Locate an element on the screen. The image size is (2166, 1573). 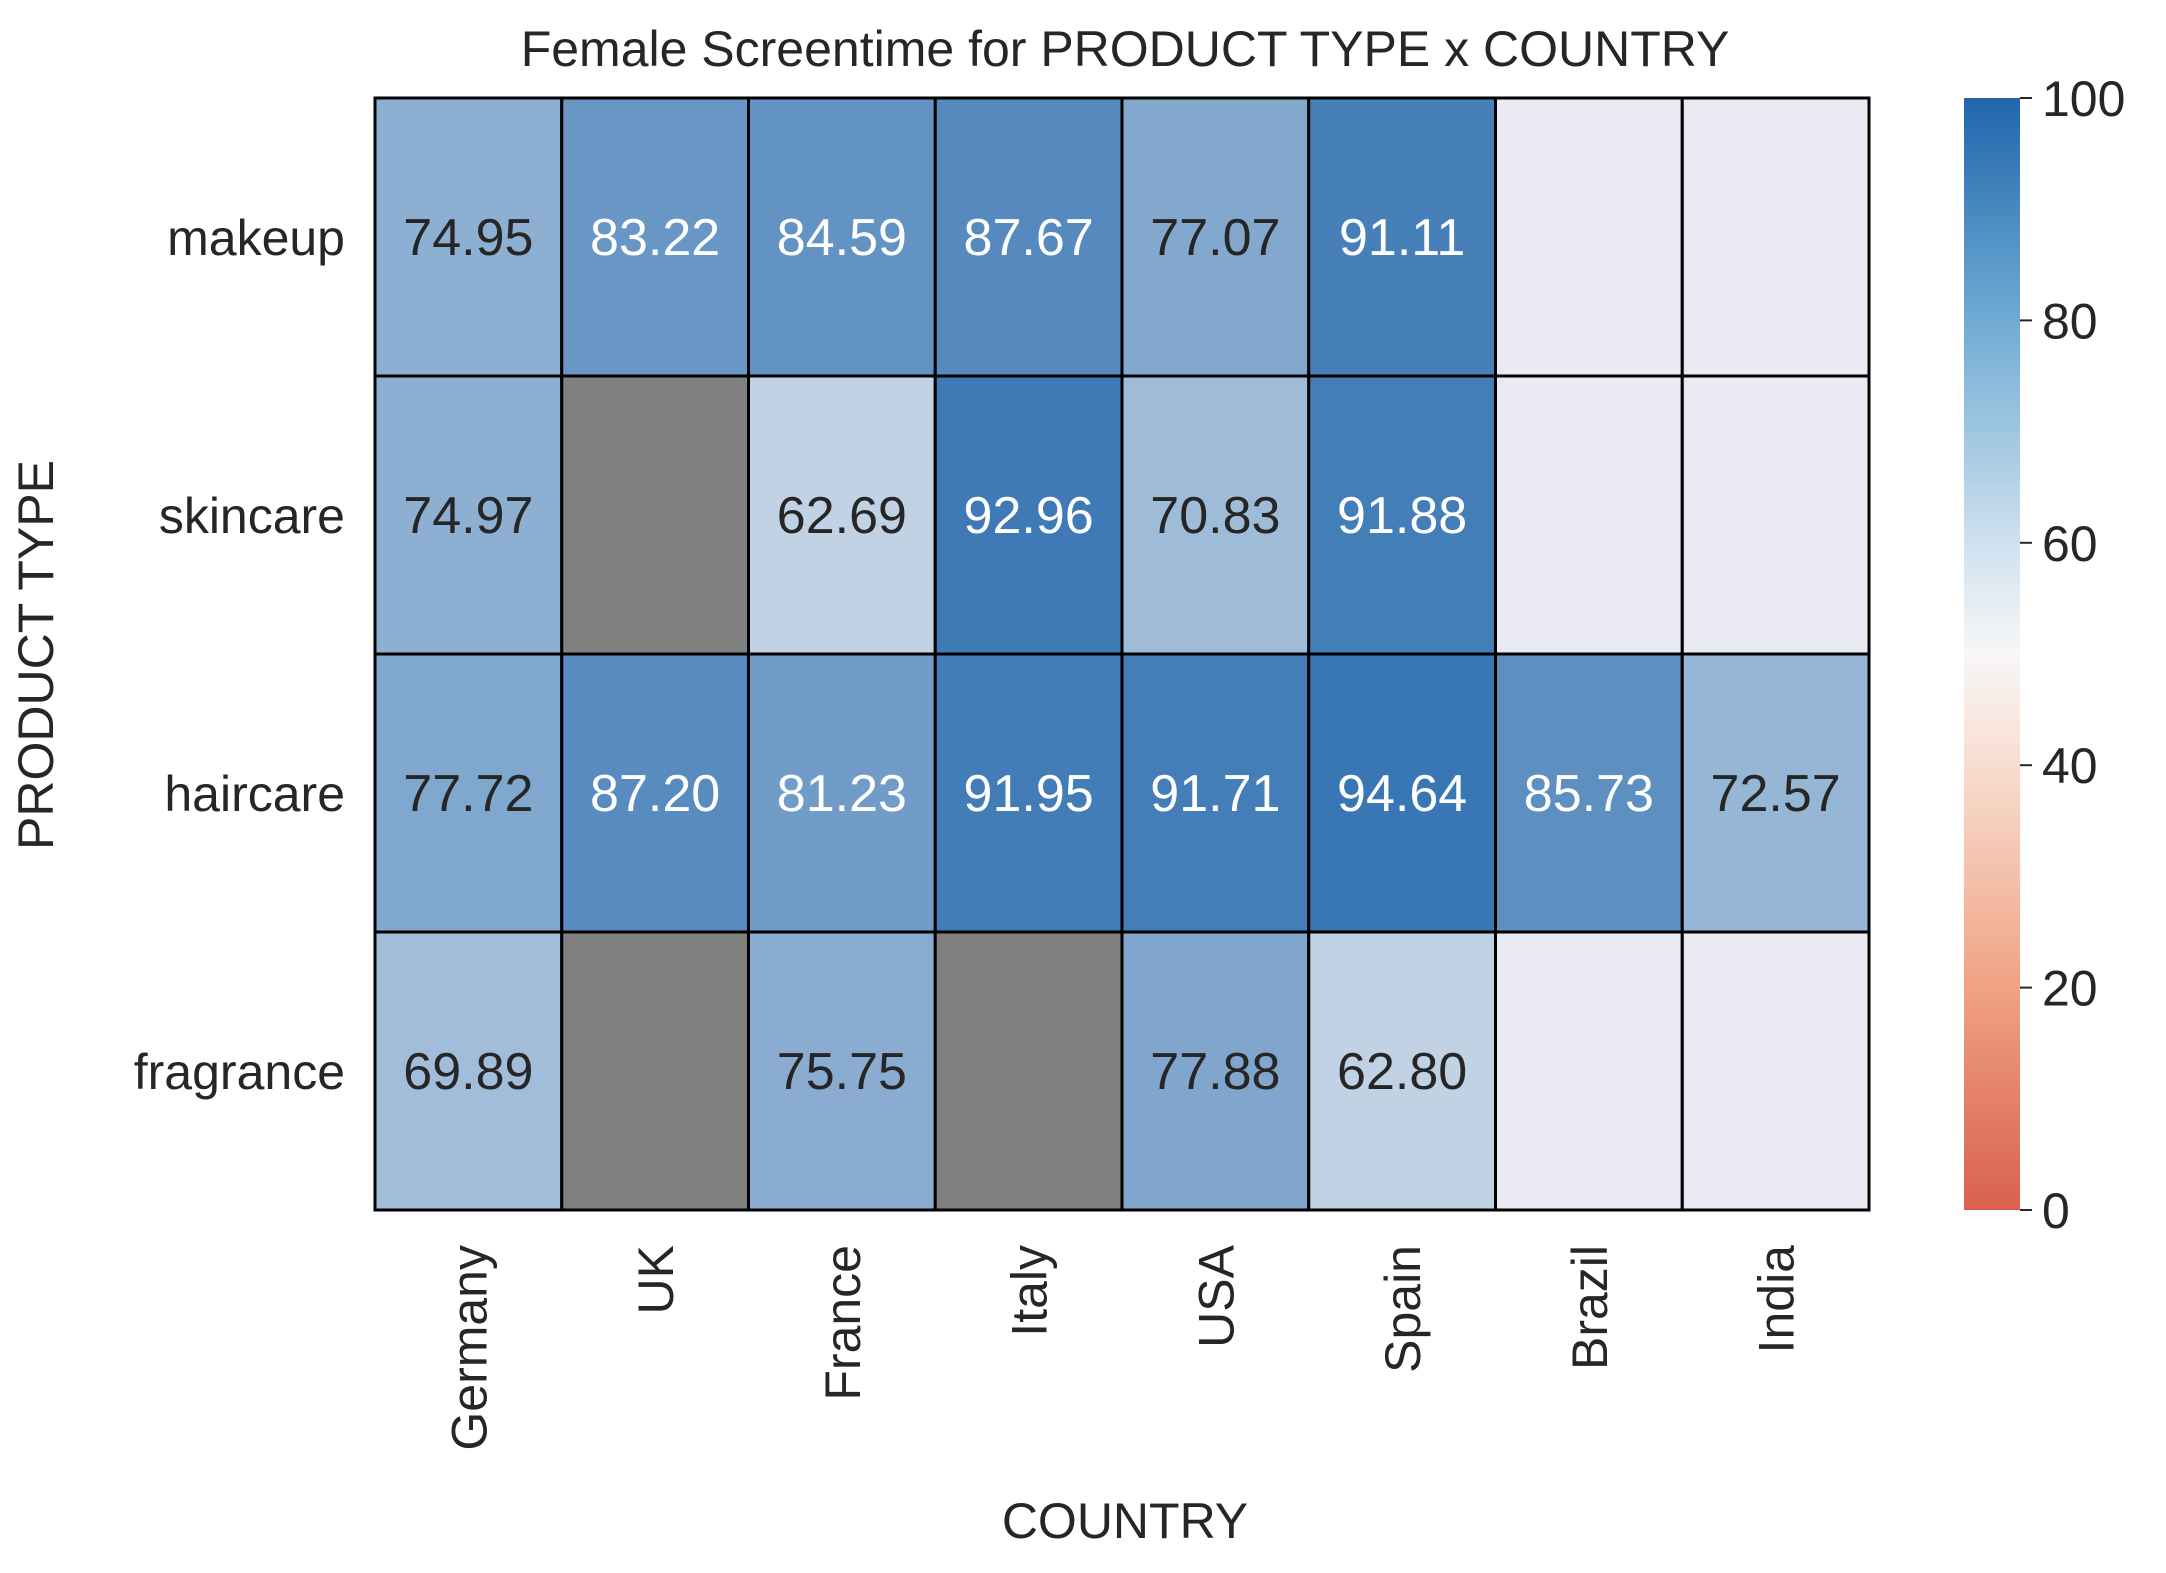
x-tick-label: France is located at coordinates (843, 1323).